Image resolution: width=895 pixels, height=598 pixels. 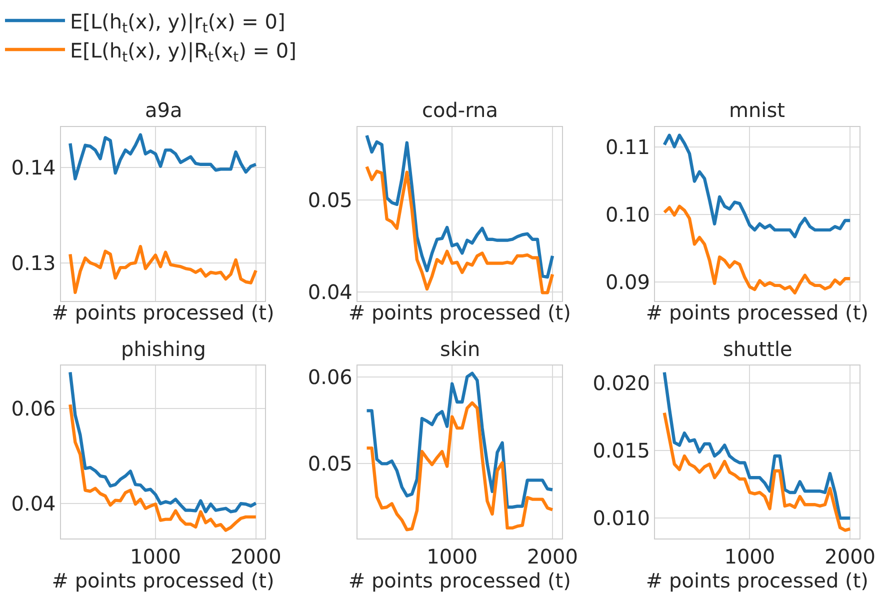 What do you see at coordinates (178, 22) in the screenshot?
I see `legend-label: E[L(h$_{t}$(x), y)|r$_{t}$(x) = 0]` at bounding box center [178, 22].